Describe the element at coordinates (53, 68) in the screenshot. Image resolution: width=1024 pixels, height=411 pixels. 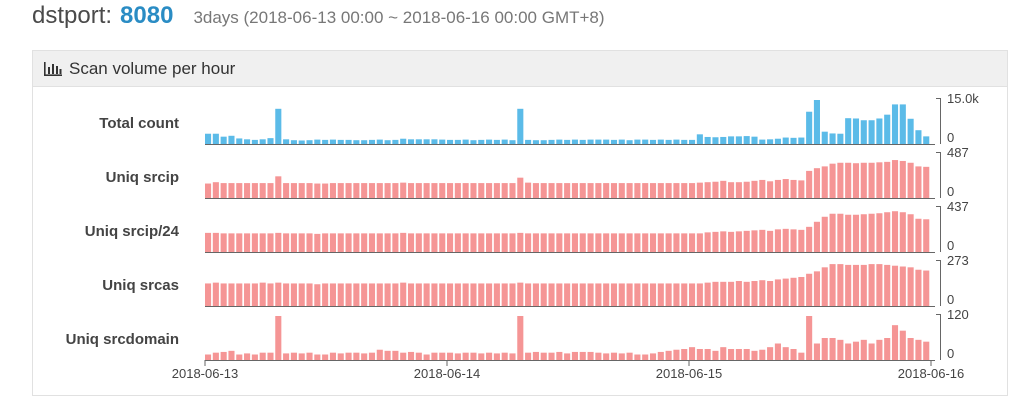
I see `bar-chart-icon` at that location.